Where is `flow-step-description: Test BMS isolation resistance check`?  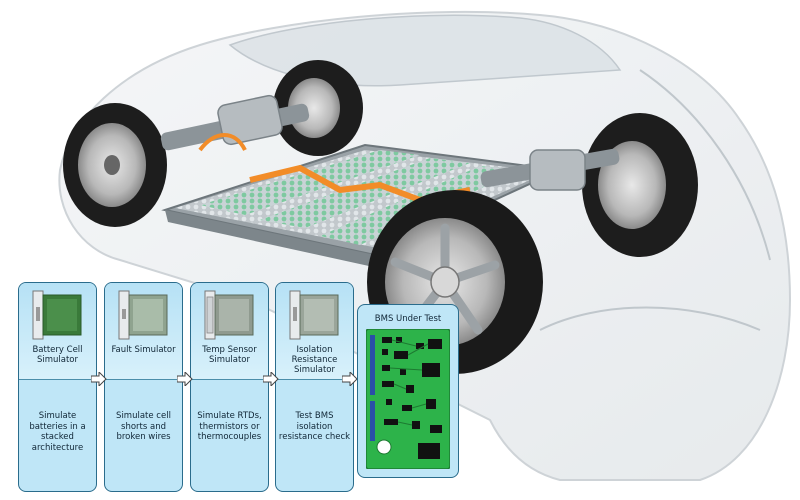
flow-step-description: Test BMS isolation resistance check is located at coordinates (314, 426).